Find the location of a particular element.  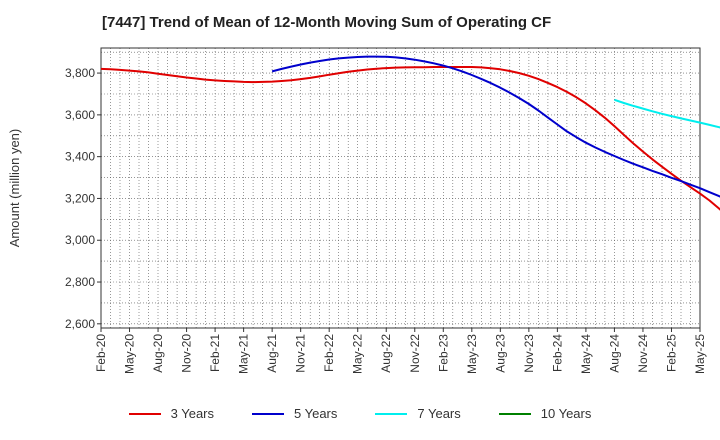

x-tick-label: Aug-21 is located at coordinates (272, 353).